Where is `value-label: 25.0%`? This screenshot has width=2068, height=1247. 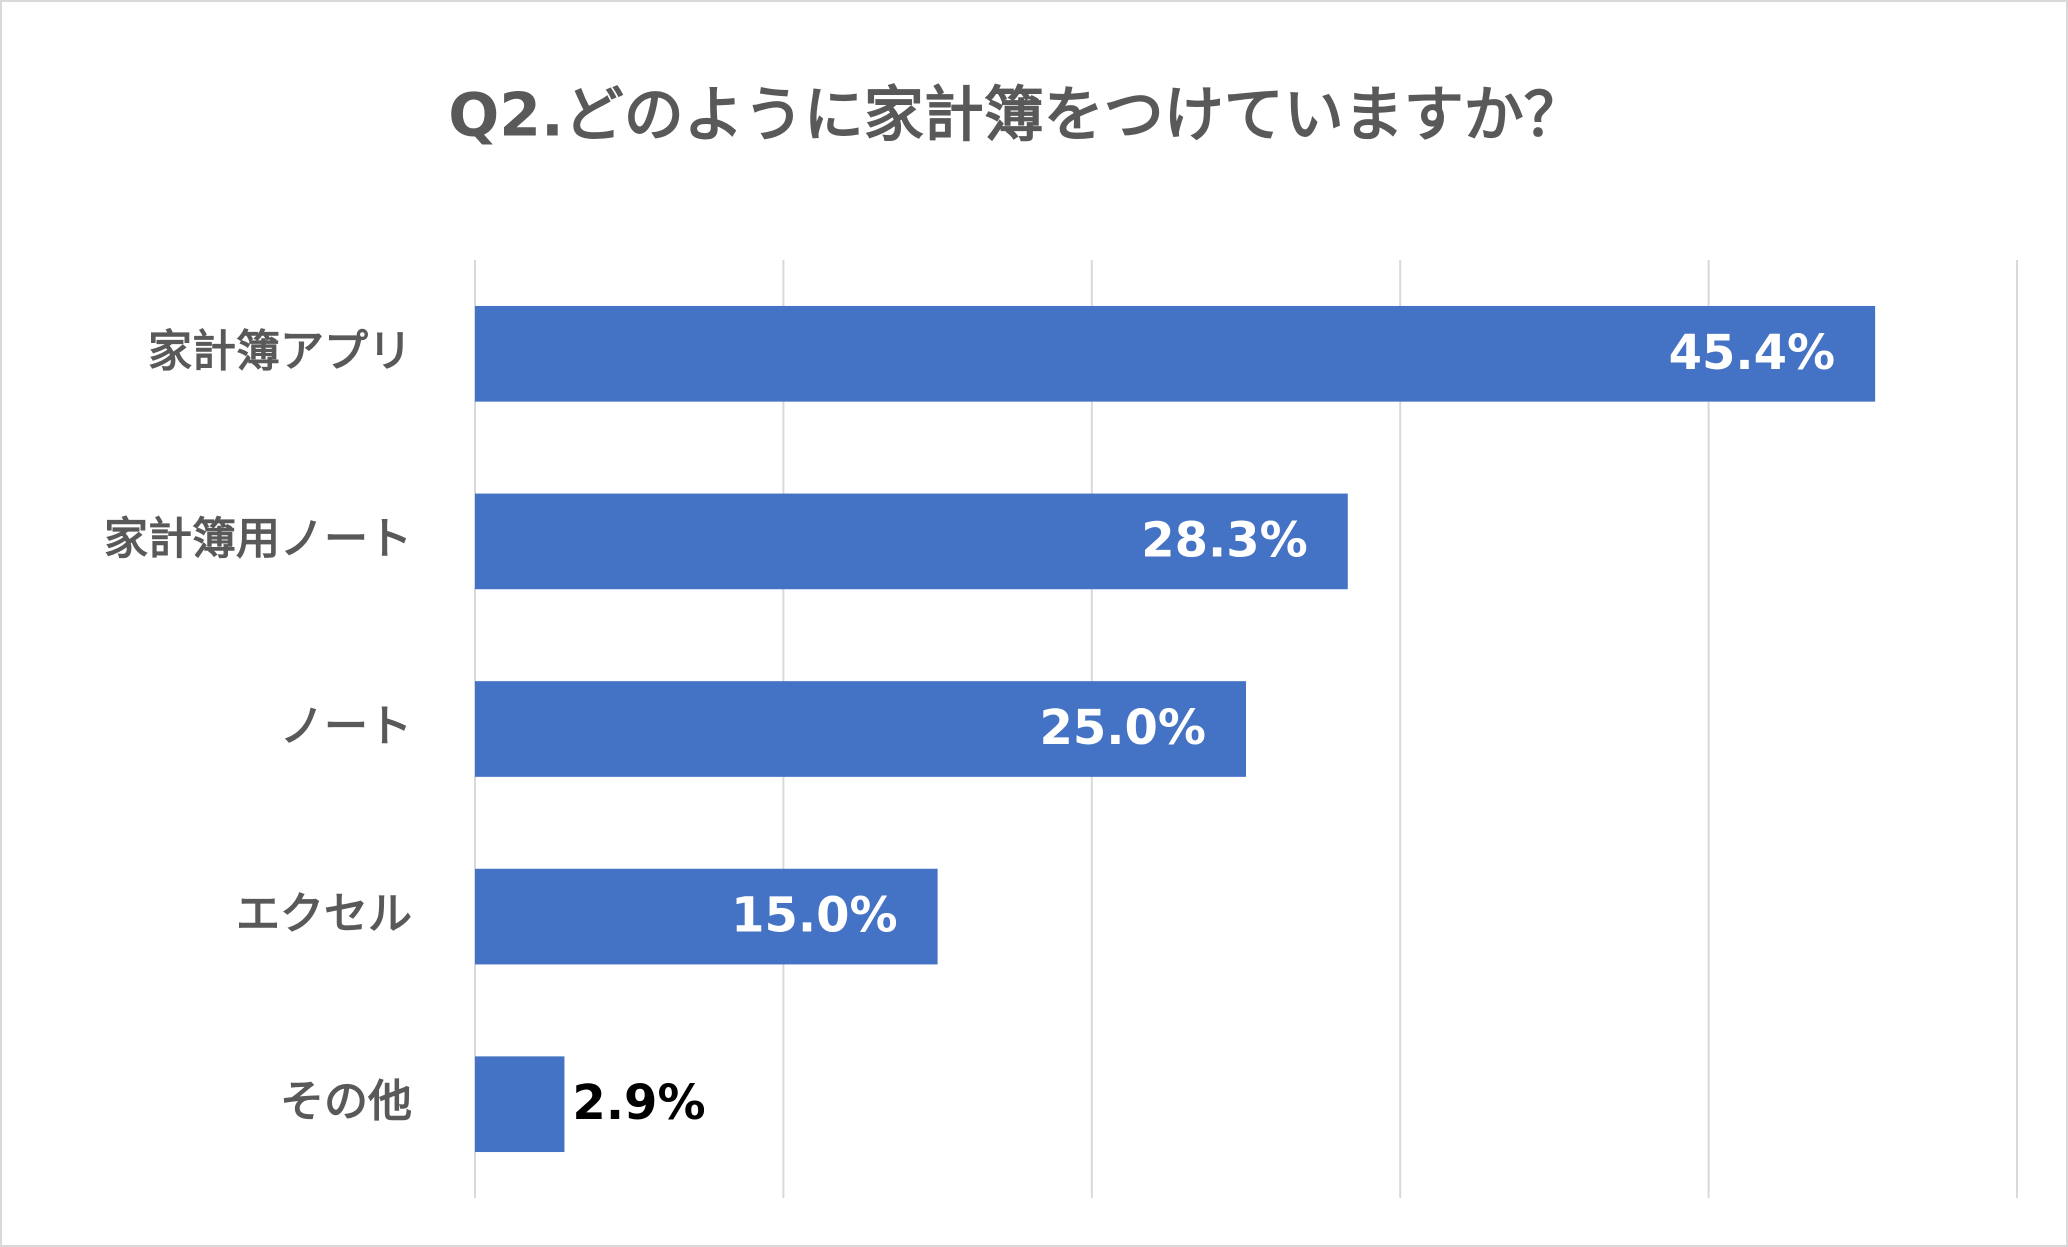 value-label: 25.0% is located at coordinates (1122, 728).